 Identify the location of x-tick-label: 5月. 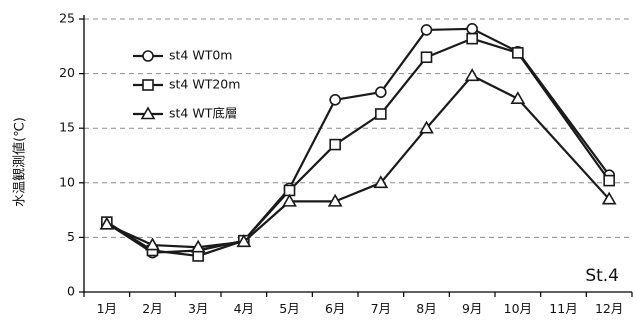
(289, 308).